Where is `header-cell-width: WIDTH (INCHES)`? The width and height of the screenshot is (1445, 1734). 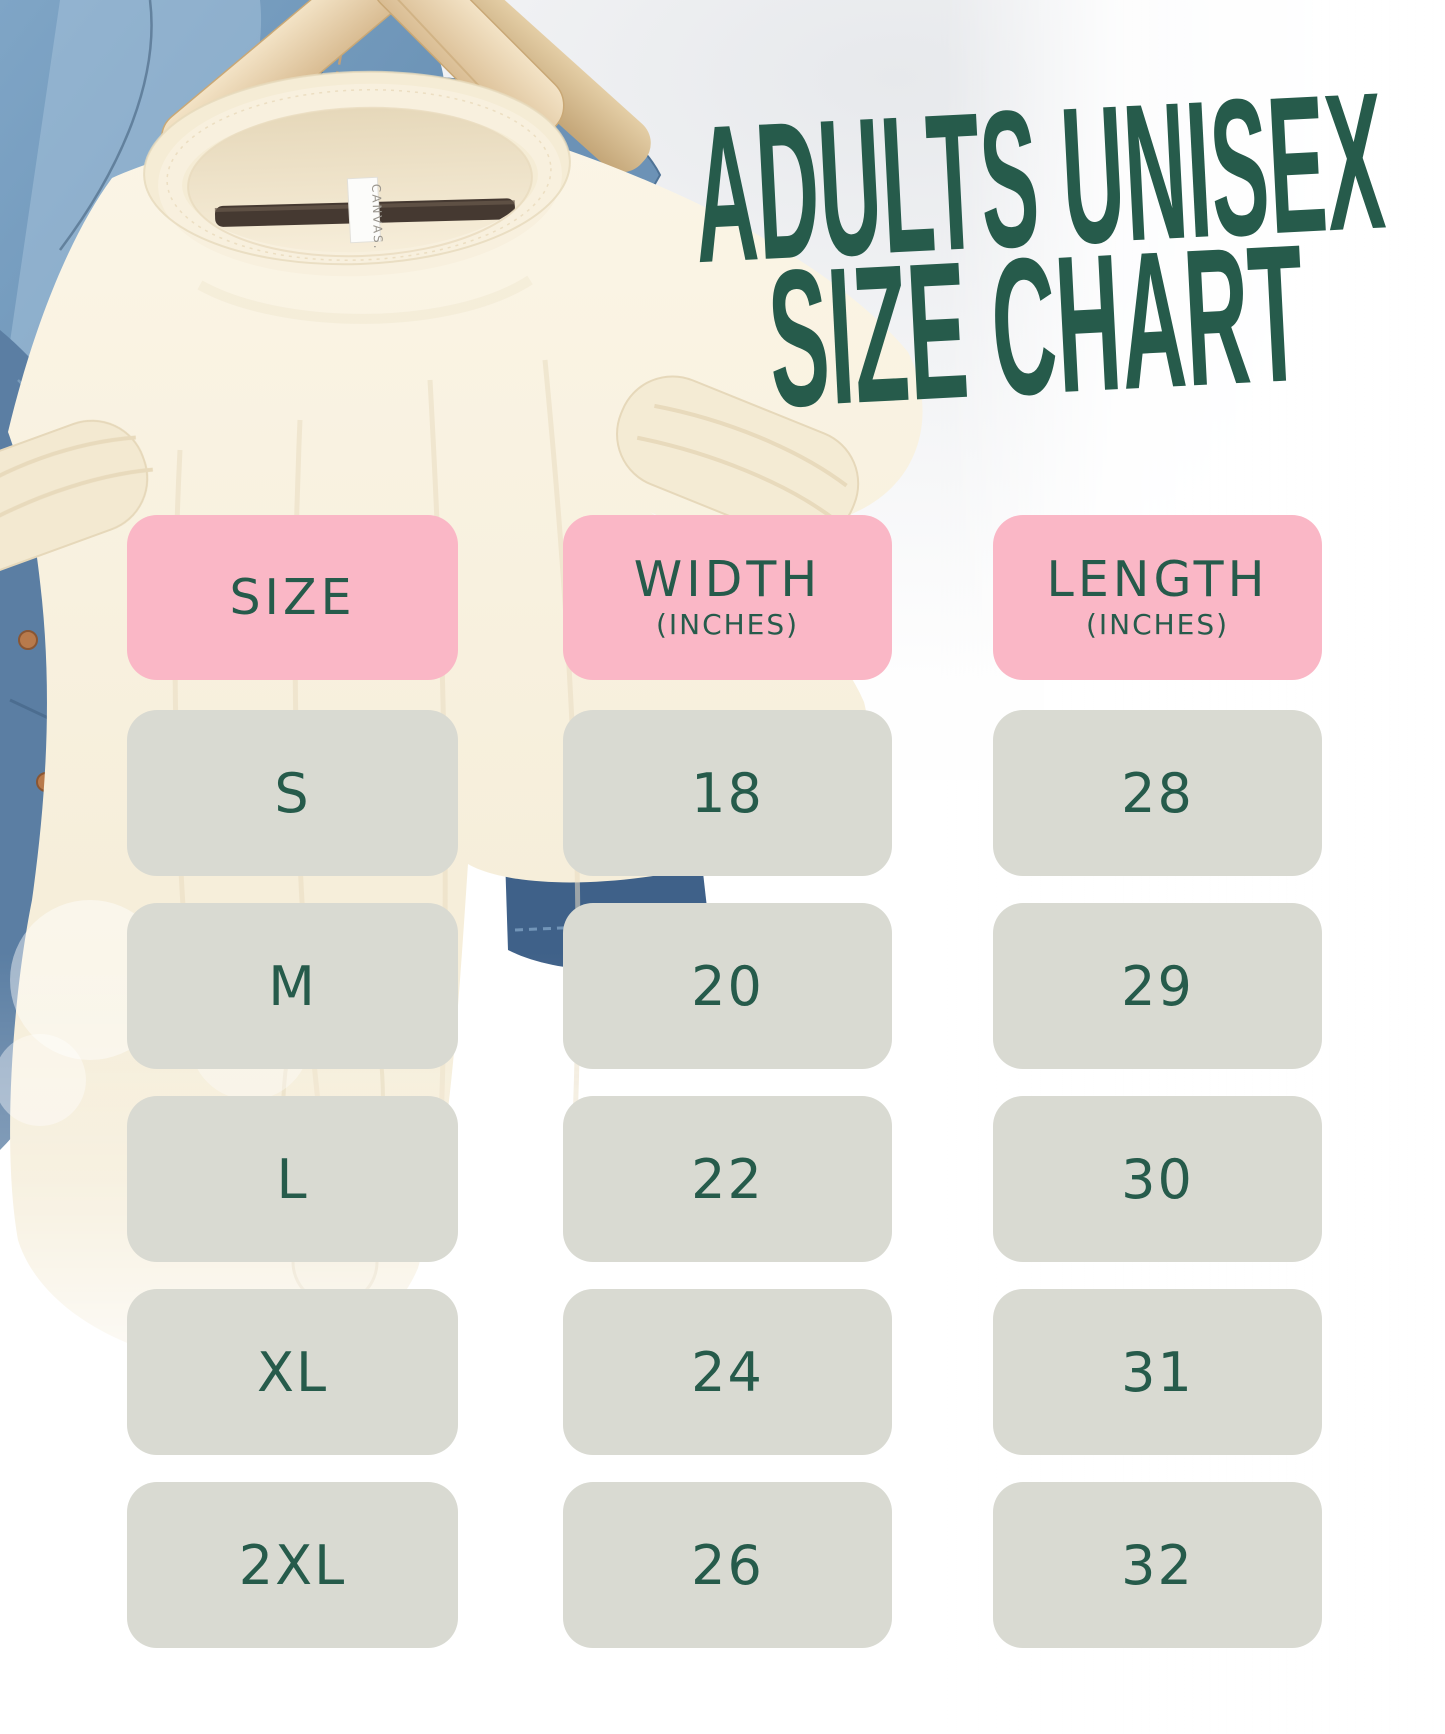
header-cell-width: WIDTH (INCHES) is located at coordinates (727, 597).